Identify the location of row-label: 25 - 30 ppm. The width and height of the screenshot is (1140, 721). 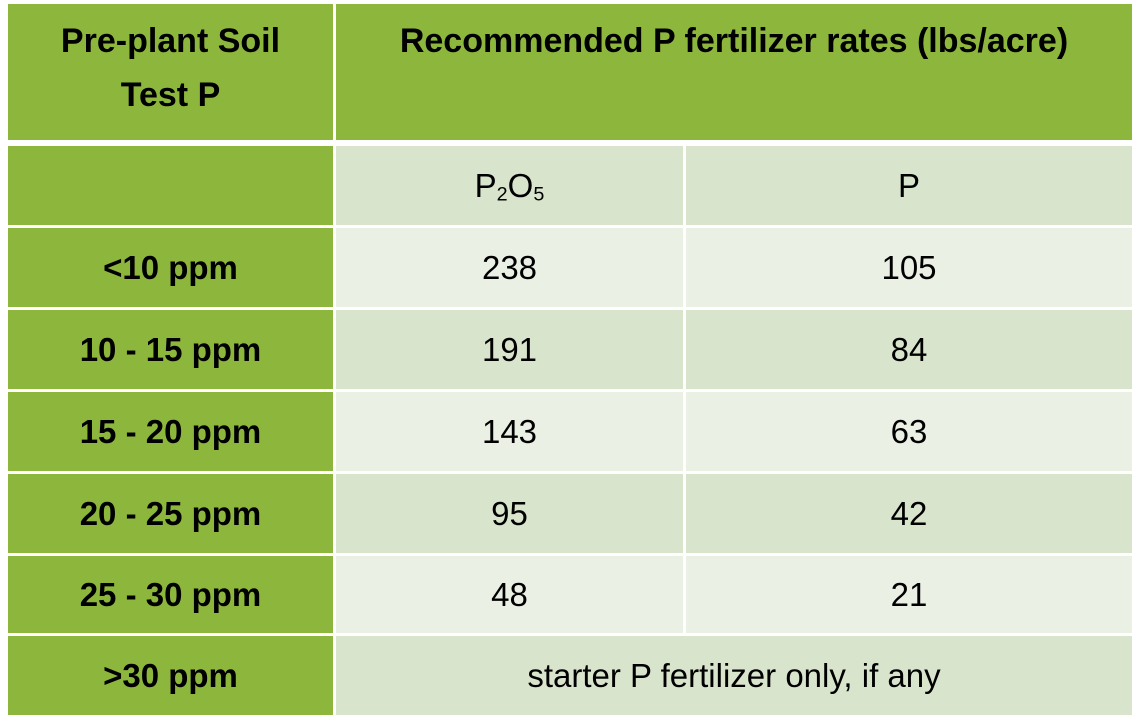
(170, 594).